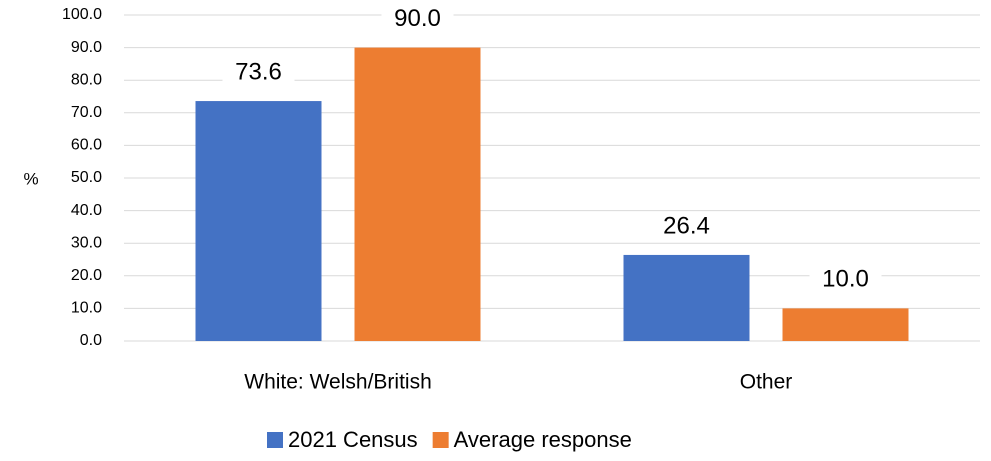 Image resolution: width=991 pixels, height=461 pixels. What do you see at coordinates (86, 79) in the screenshot?
I see `y-tick-label: 80.0` at bounding box center [86, 79].